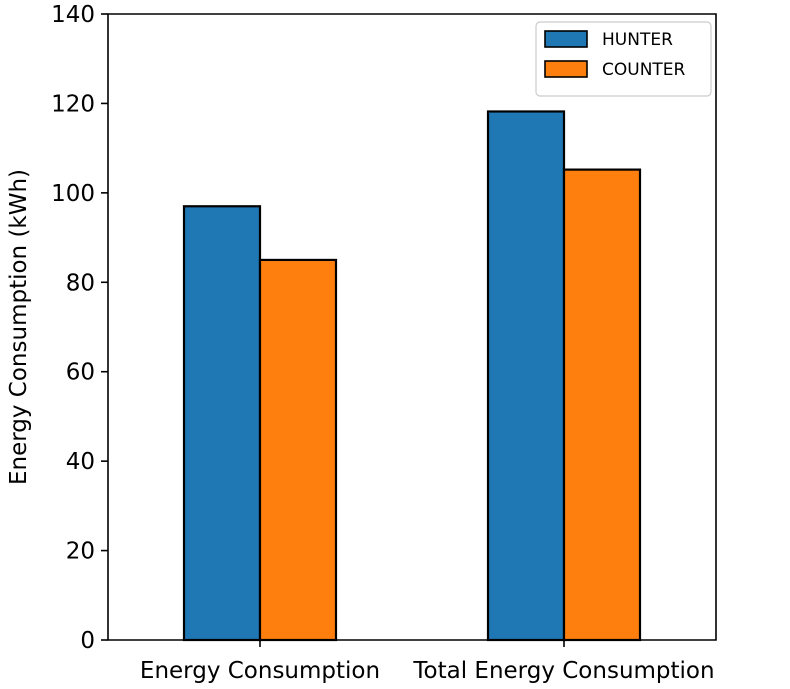 The width and height of the screenshot is (790, 689). What do you see at coordinates (80, 462) in the screenshot?
I see `y-tick-label: 40` at bounding box center [80, 462].